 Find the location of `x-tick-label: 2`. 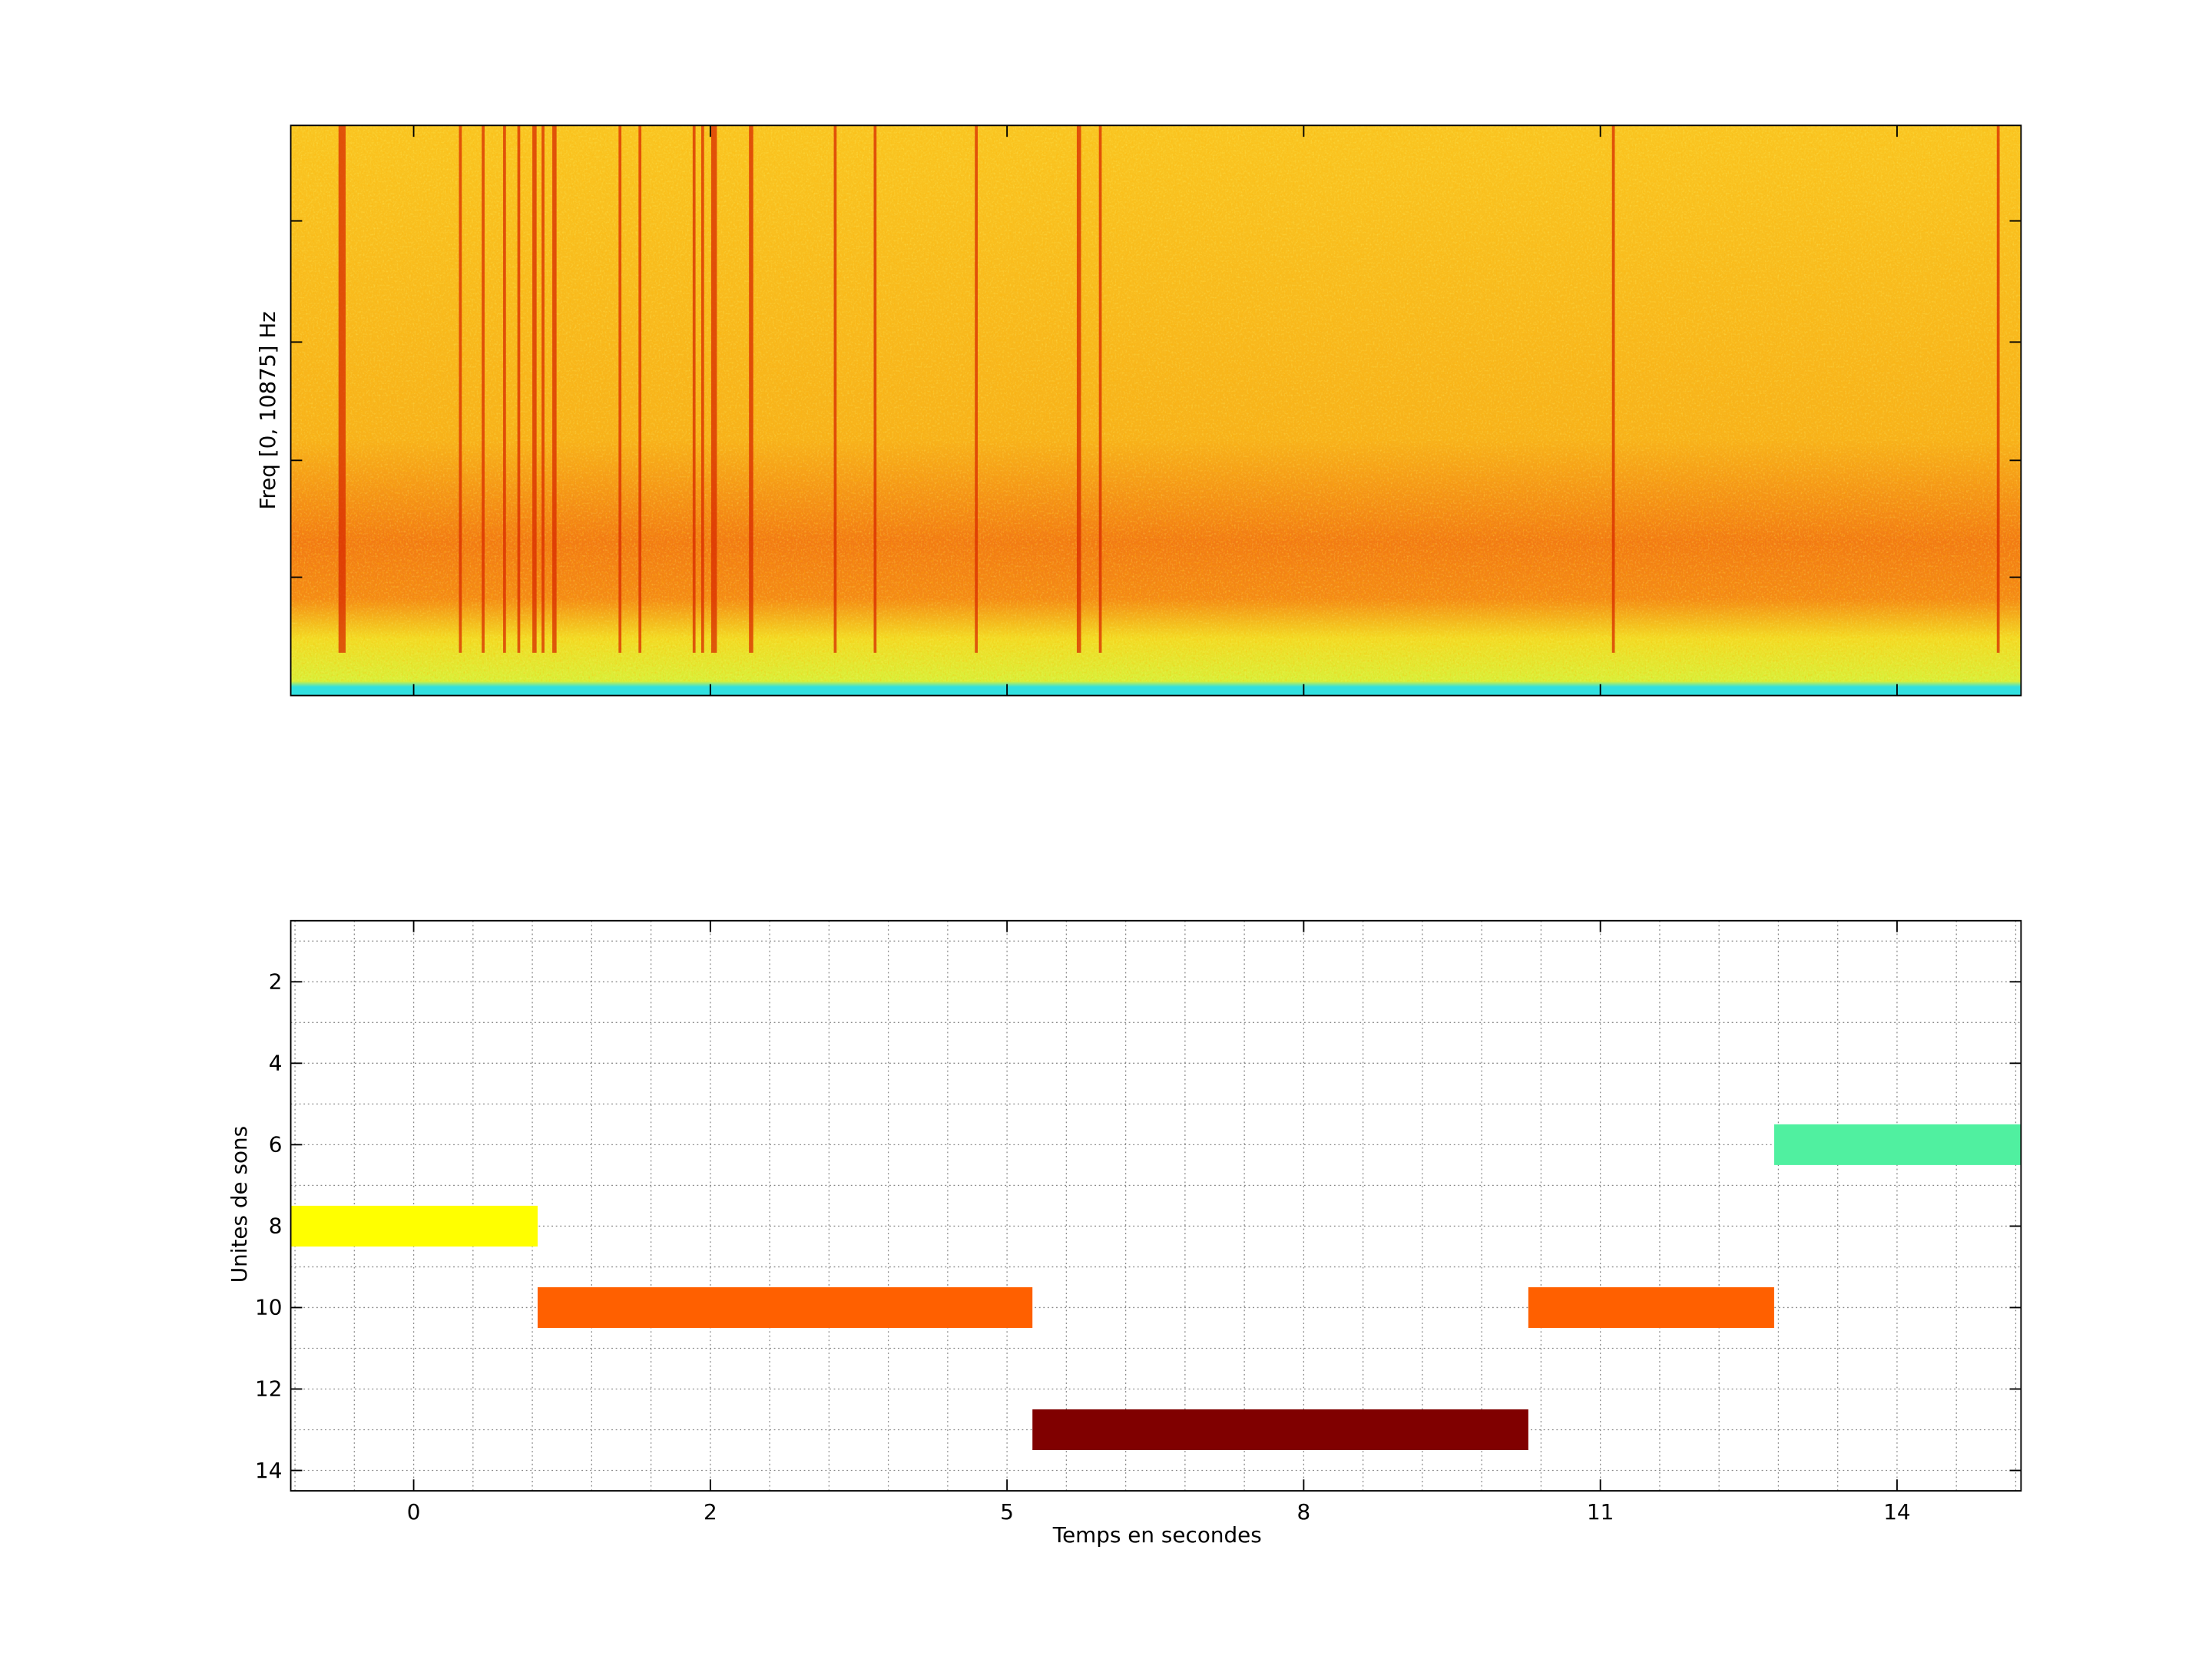

x-tick-label: 2 is located at coordinates (710, 1512).